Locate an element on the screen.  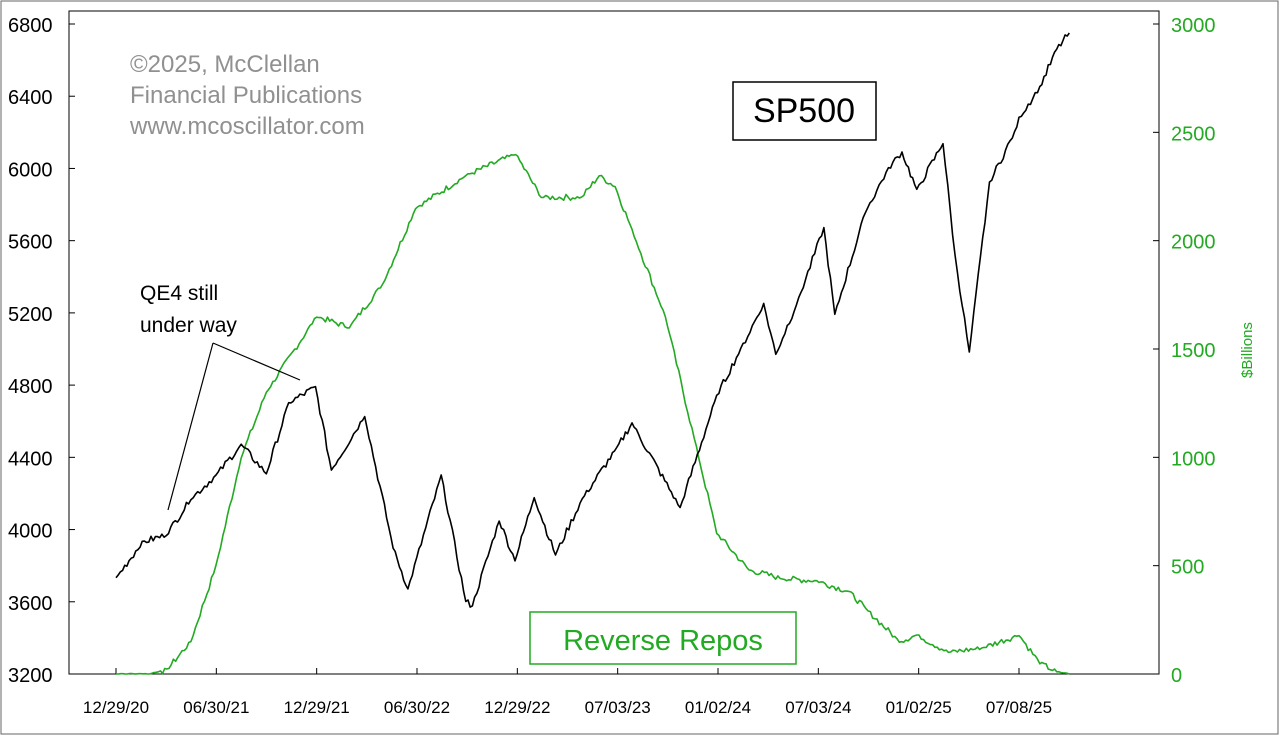
y-left-tick-label: 3600 is located at coordinates (30, 604).